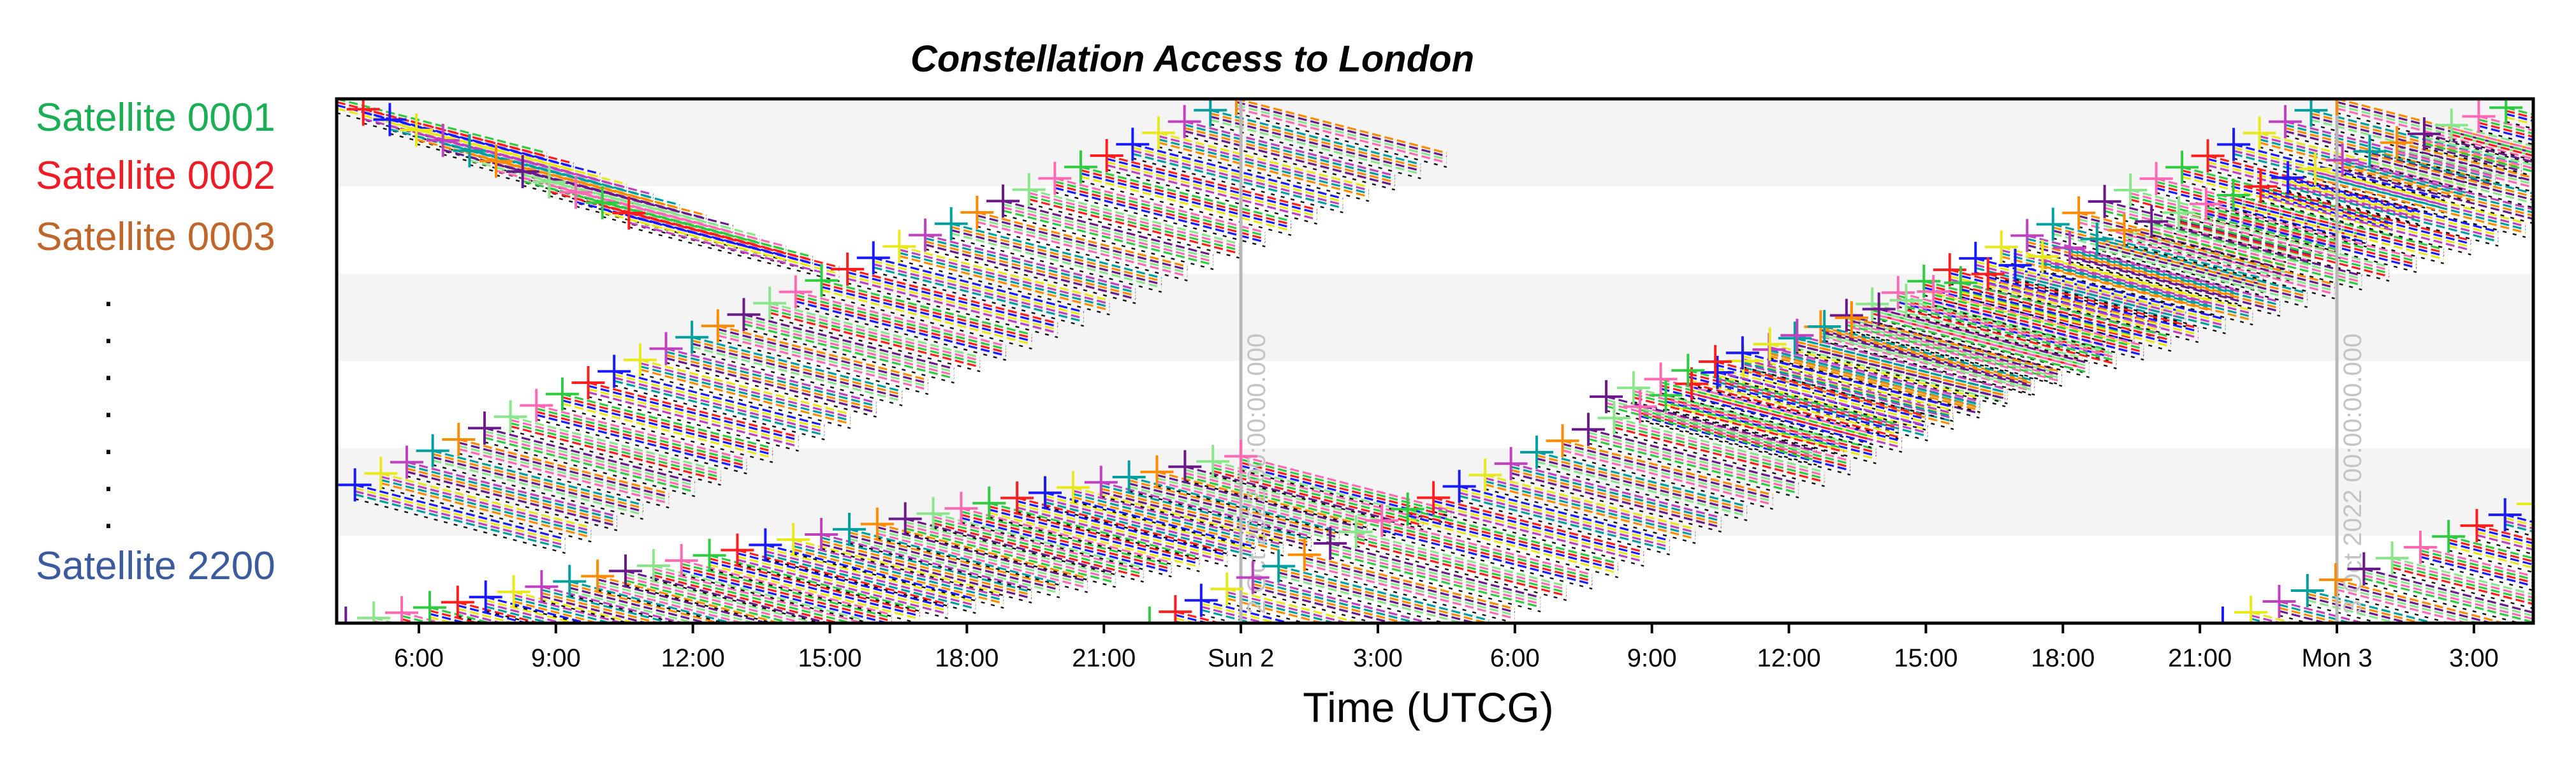  Describe the element at coordinates (2336, 658) in the screenshot. I see `x-tick-label: Mon 3` at that location.